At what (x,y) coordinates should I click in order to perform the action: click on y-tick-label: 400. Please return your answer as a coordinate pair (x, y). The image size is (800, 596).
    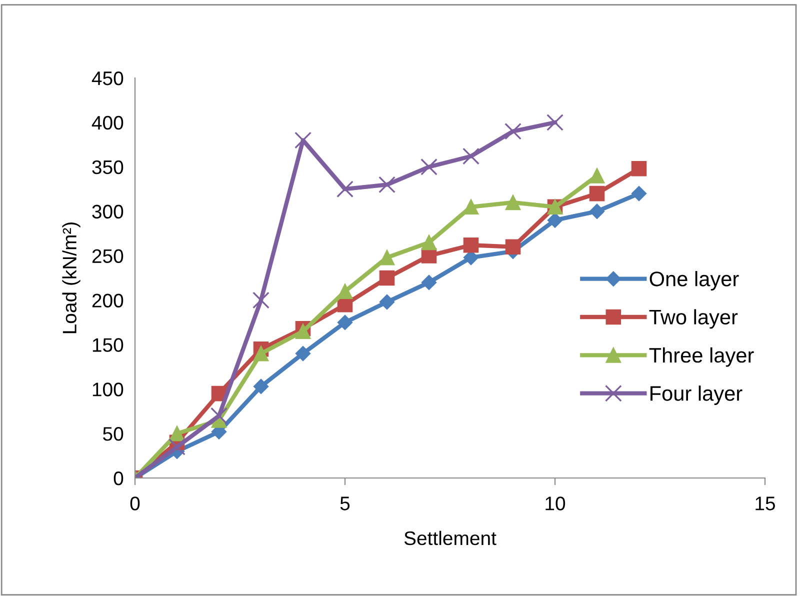
    Looking at the image, I should click on (108, 123).